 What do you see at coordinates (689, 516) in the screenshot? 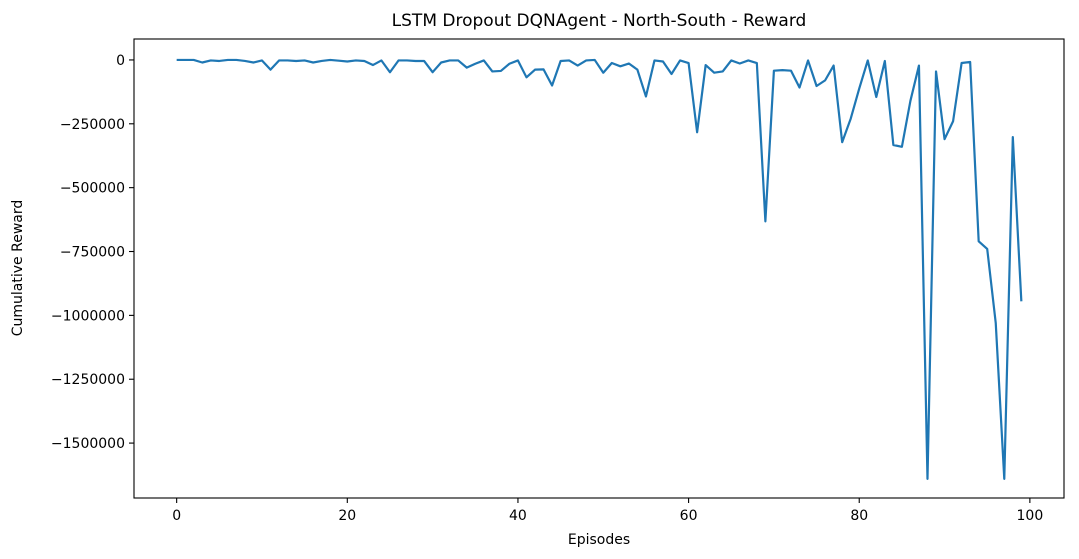
I see `x-tick-label: 60` at bounding box center [689, 516].